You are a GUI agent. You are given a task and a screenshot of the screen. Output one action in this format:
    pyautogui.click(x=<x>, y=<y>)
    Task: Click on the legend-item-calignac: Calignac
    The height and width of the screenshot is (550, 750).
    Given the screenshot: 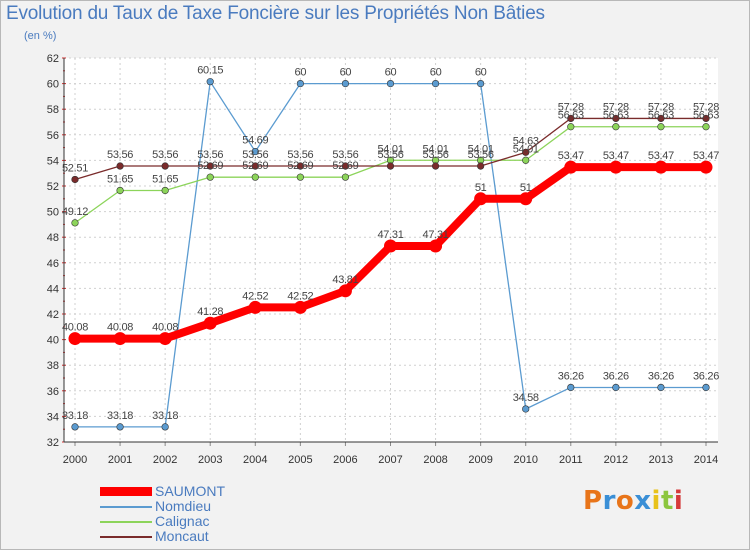 What is the action you would take?
    pyautogui.click(x=210, y=521)
    